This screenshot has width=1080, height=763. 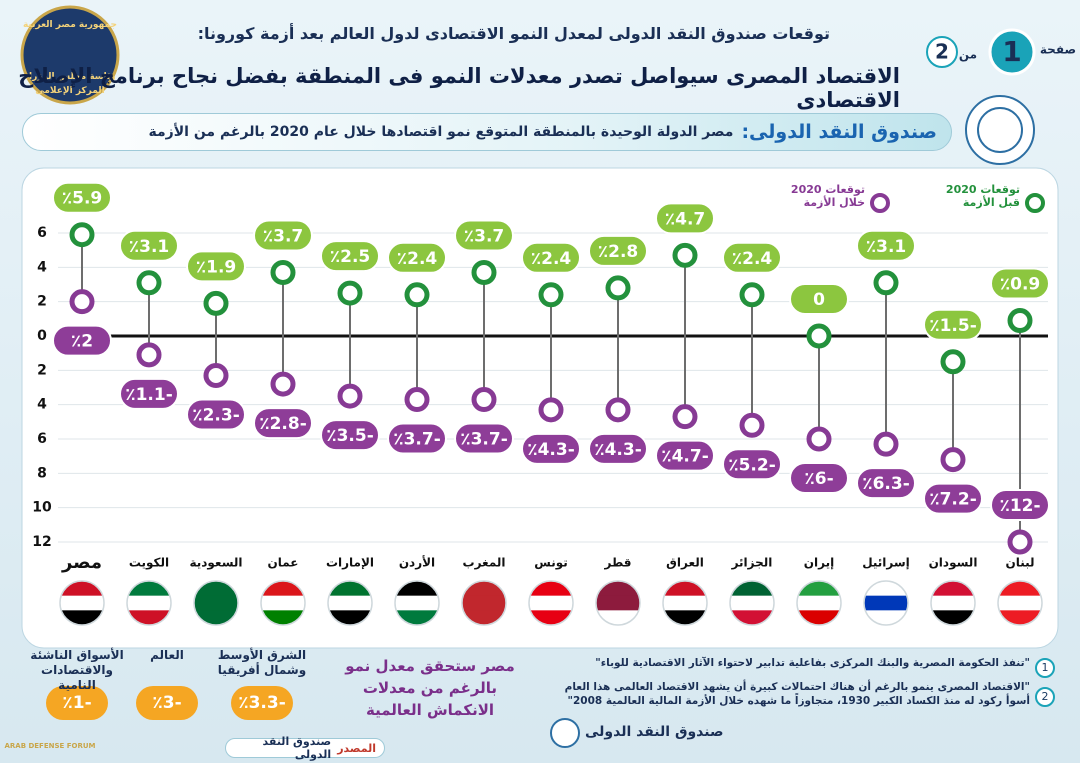 I want to click on category-label: عمان, so click(x=283, y=563).